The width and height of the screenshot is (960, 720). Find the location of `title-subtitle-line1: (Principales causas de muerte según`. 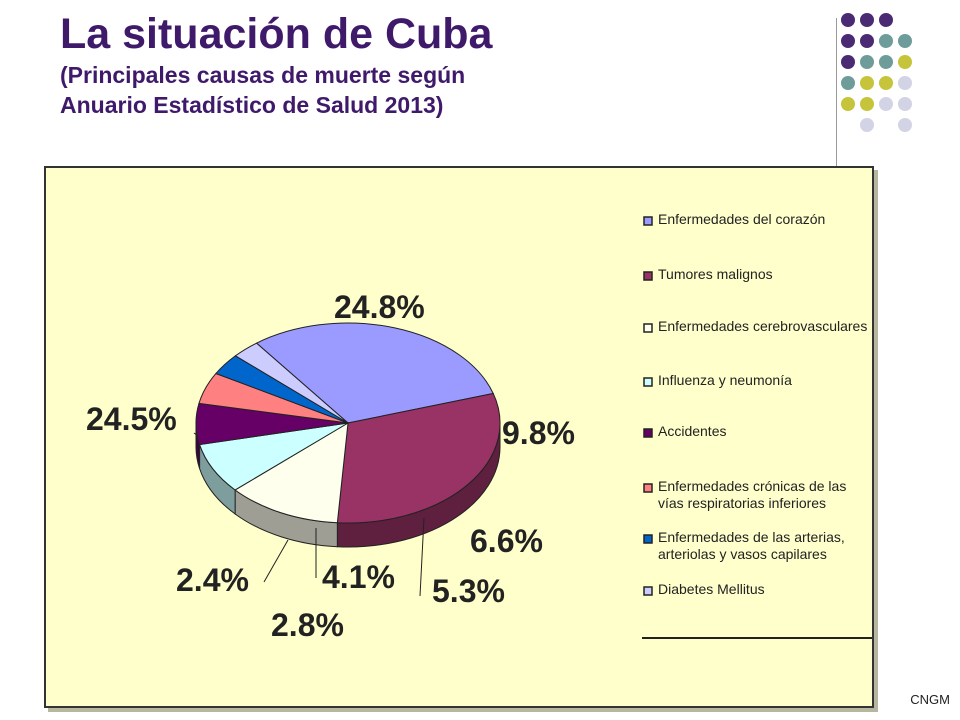

title-subtitle-line1: (Principales causas de muerte según is located at coordinates (263, 75).